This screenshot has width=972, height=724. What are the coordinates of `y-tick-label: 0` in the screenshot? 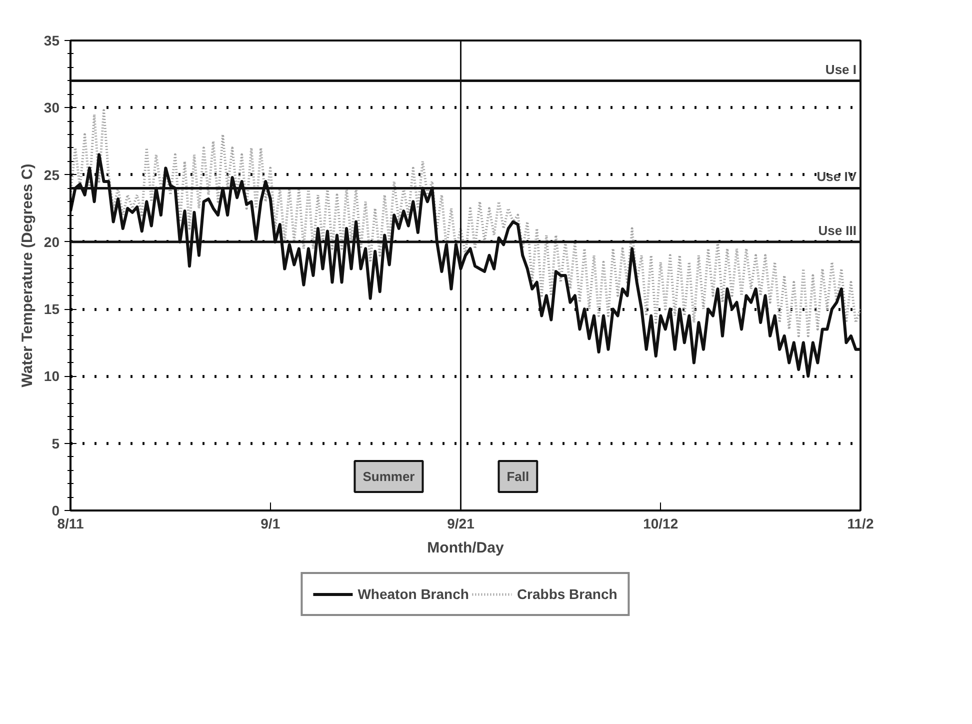 It's located at (56, 510).